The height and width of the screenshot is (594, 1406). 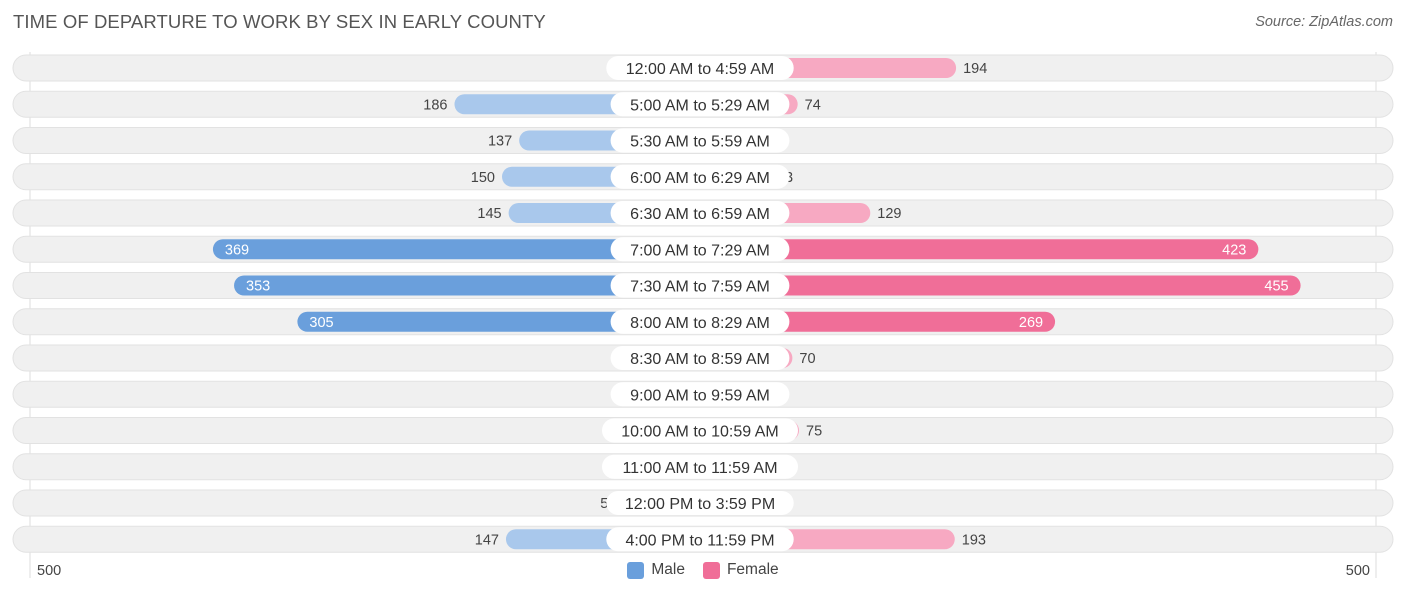 I want to click on value-label-male: 353, so click(x=258, y=287).